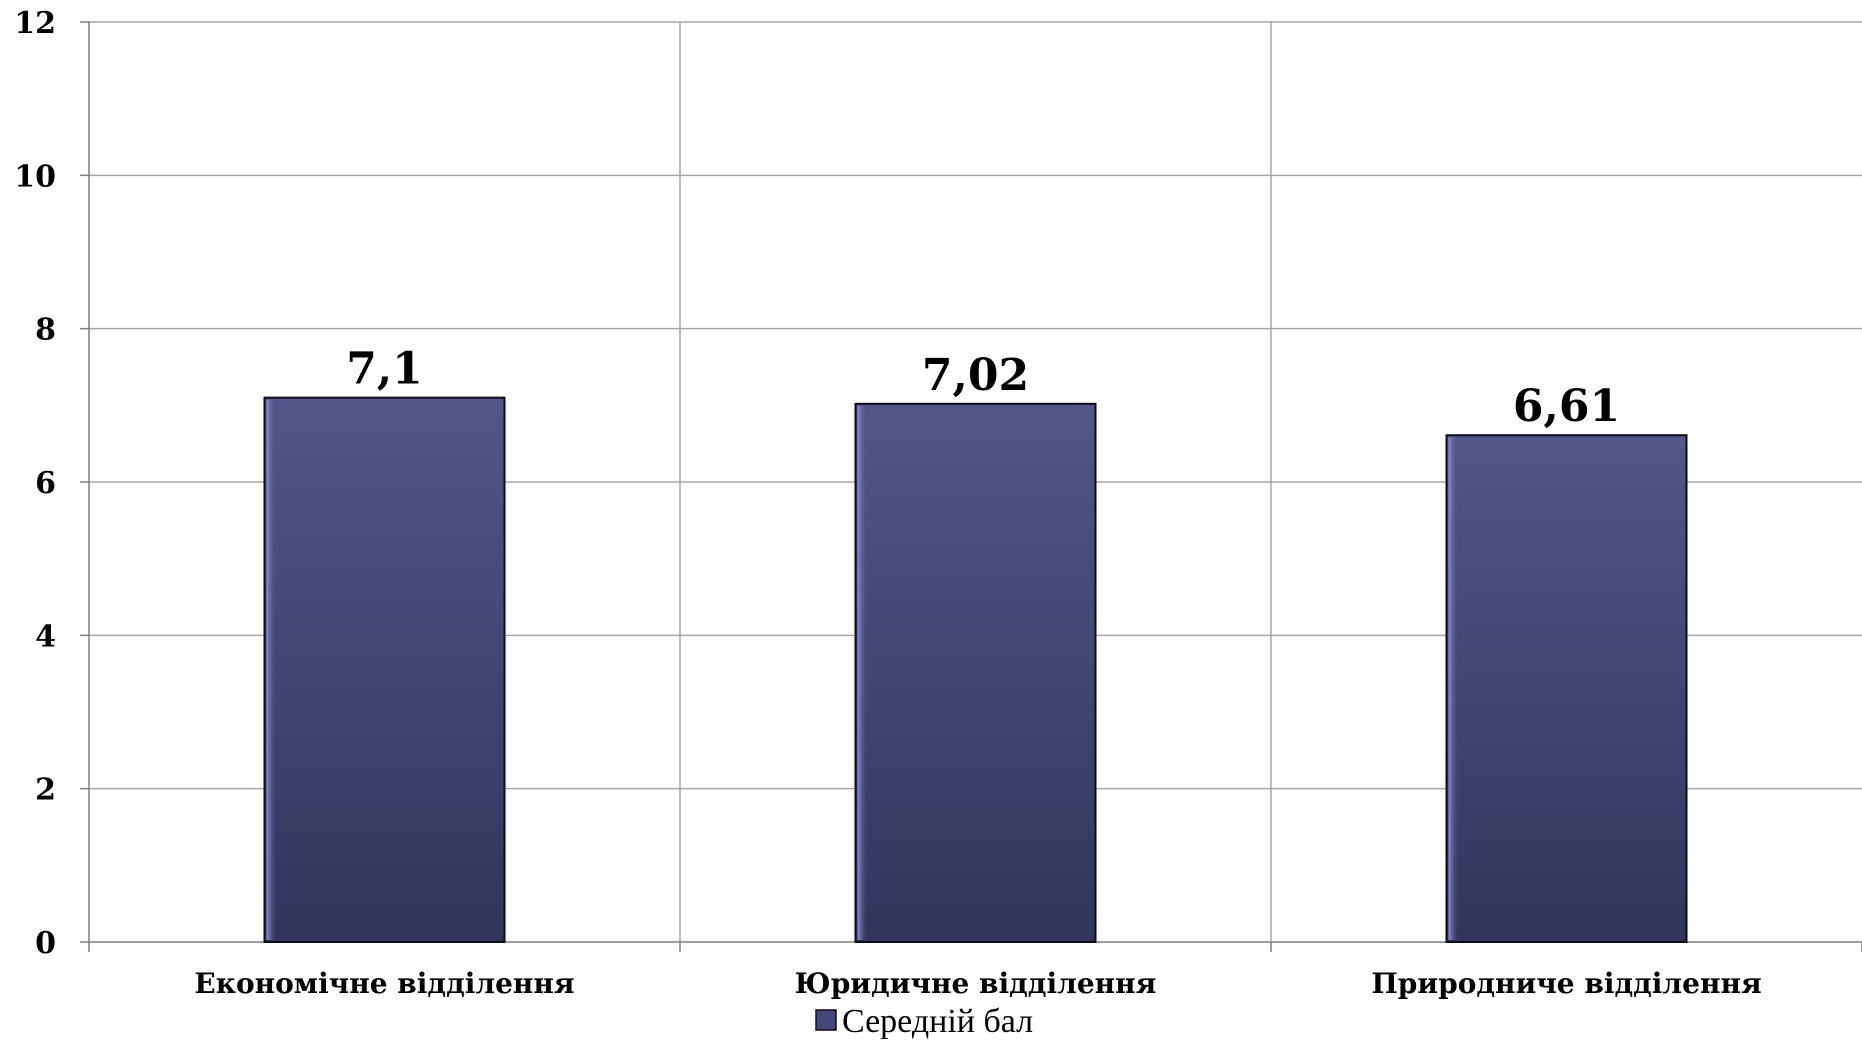  Describe the element at coordinates (384, 369) in the screenshot. I see `data-label: 7,1` at that location.